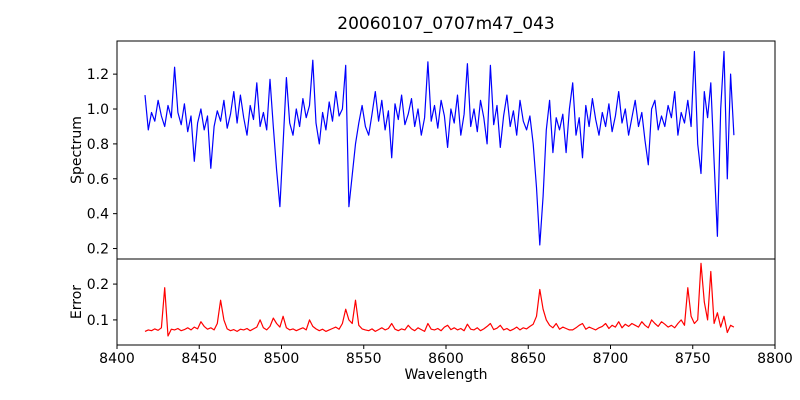  Describe the element at coordinates (446, 359) in the screenshot. I see `x-tick-label: 8600` at that location.